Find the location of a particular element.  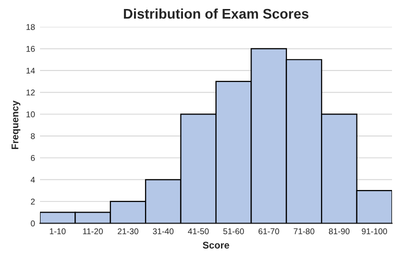

y-tick-label: 0 is located at coordinates (32, 223).